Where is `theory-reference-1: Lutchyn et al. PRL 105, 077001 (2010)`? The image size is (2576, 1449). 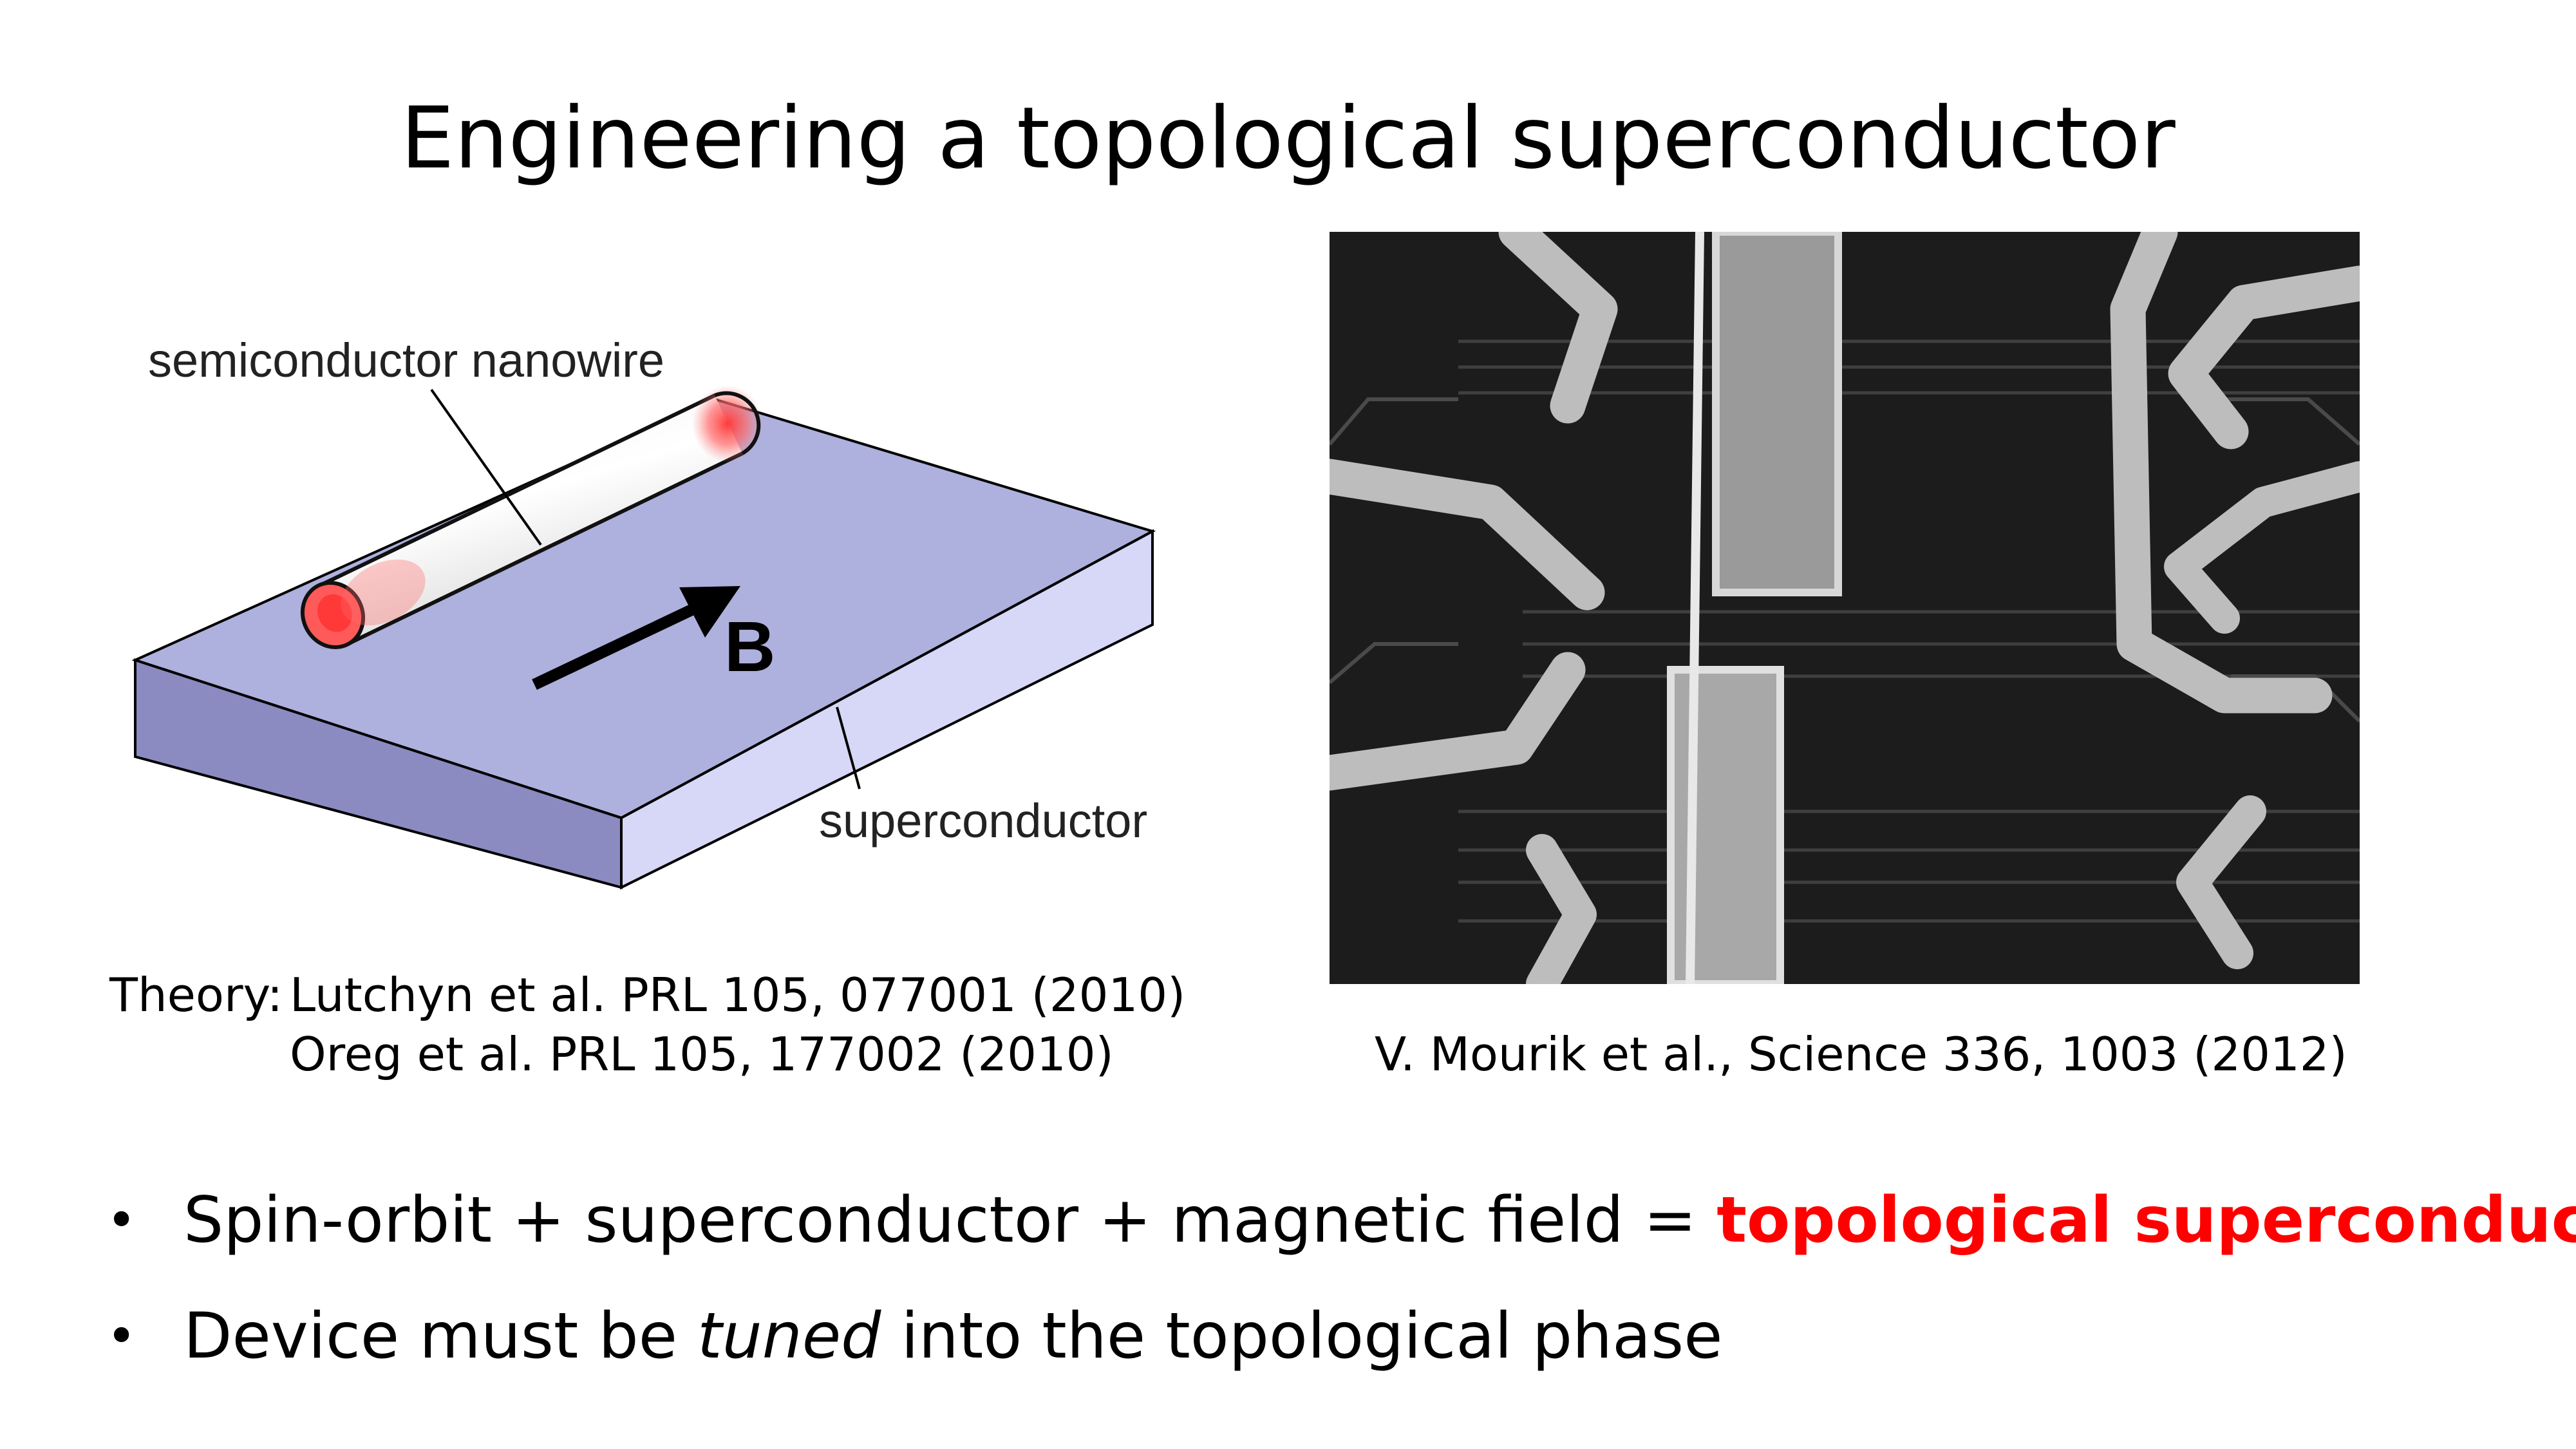
theory-reference-1: Lutchyn et al. PRL 105, 077001 (2010) is located at coordinates (738, 995).